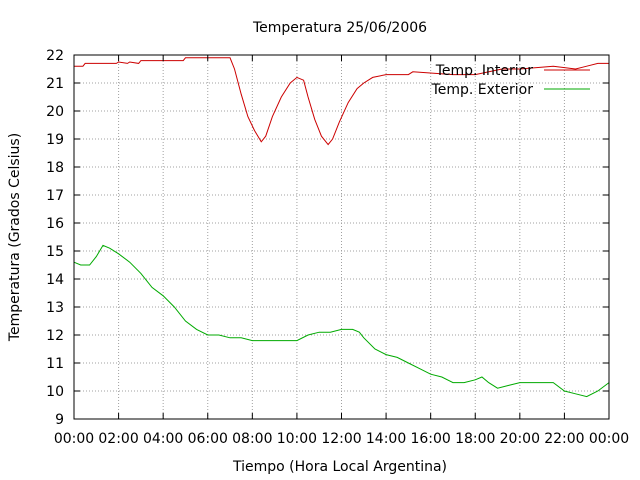 The image size is (640, 480). I want to click on y-tick-label: 14, so click(55, 280).